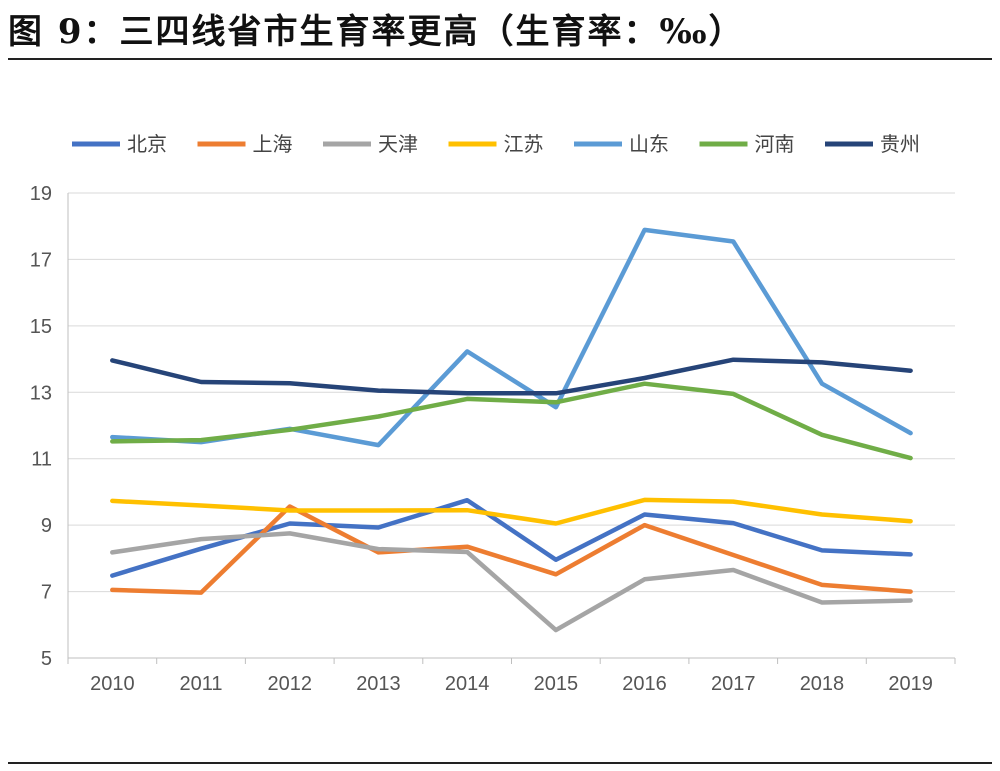 Image resolution: width=1000 pixels, height=771 pixels. I want to click on legend: 北京 上海 天津 江苏 山东 河南 贵州, so click(496, 144).